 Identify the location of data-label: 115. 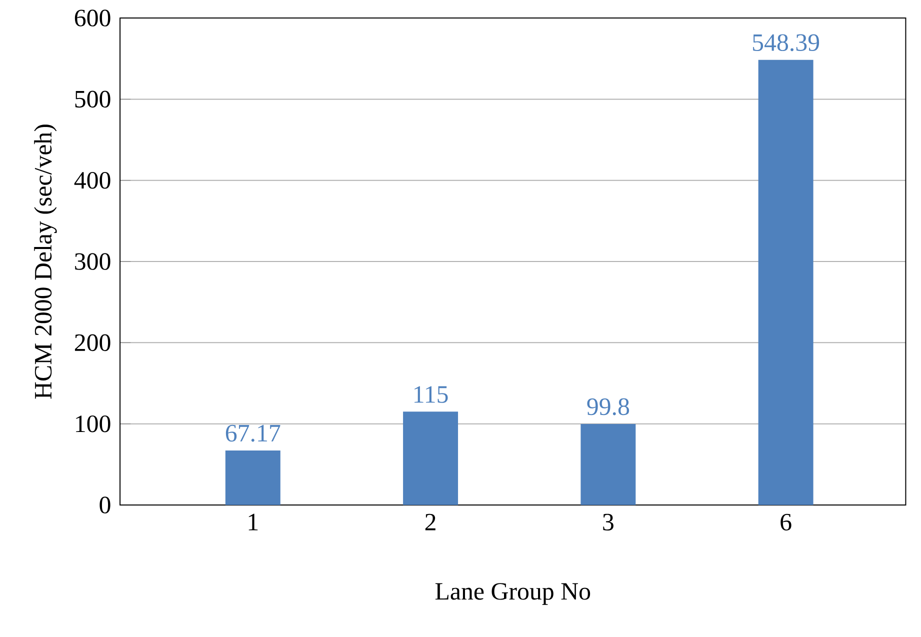
(431, 394).